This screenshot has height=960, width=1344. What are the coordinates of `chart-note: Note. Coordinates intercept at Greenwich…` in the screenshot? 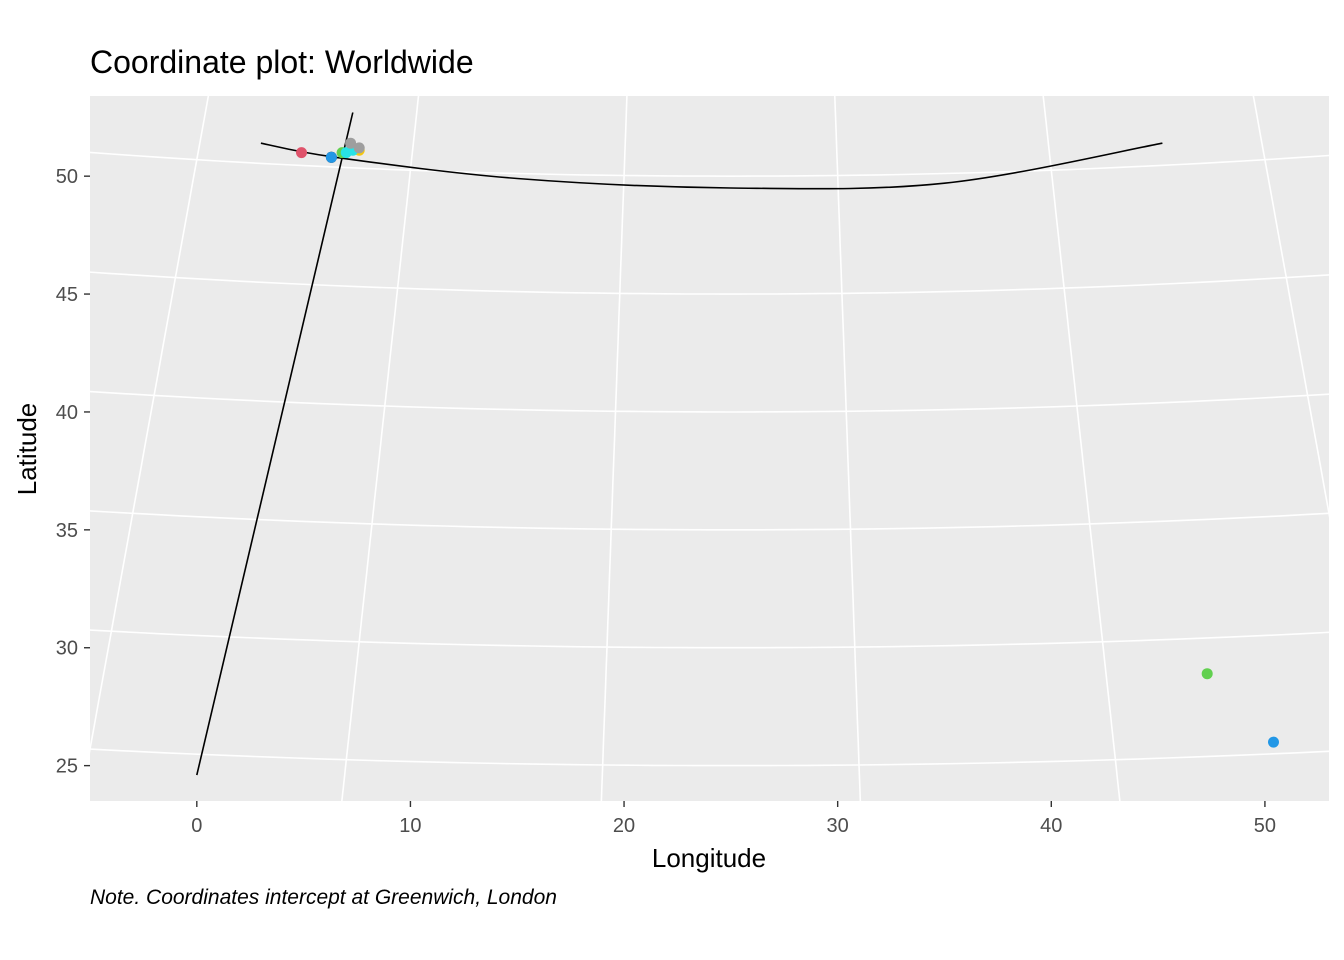 It's located at (323, 897).